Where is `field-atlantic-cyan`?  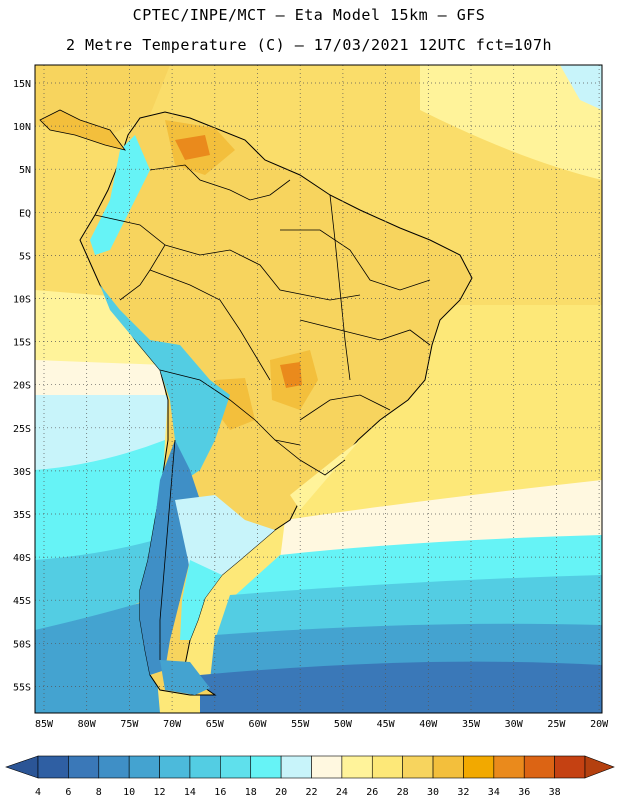 field-atlantic-cyan is located at coordinates (416, 567).